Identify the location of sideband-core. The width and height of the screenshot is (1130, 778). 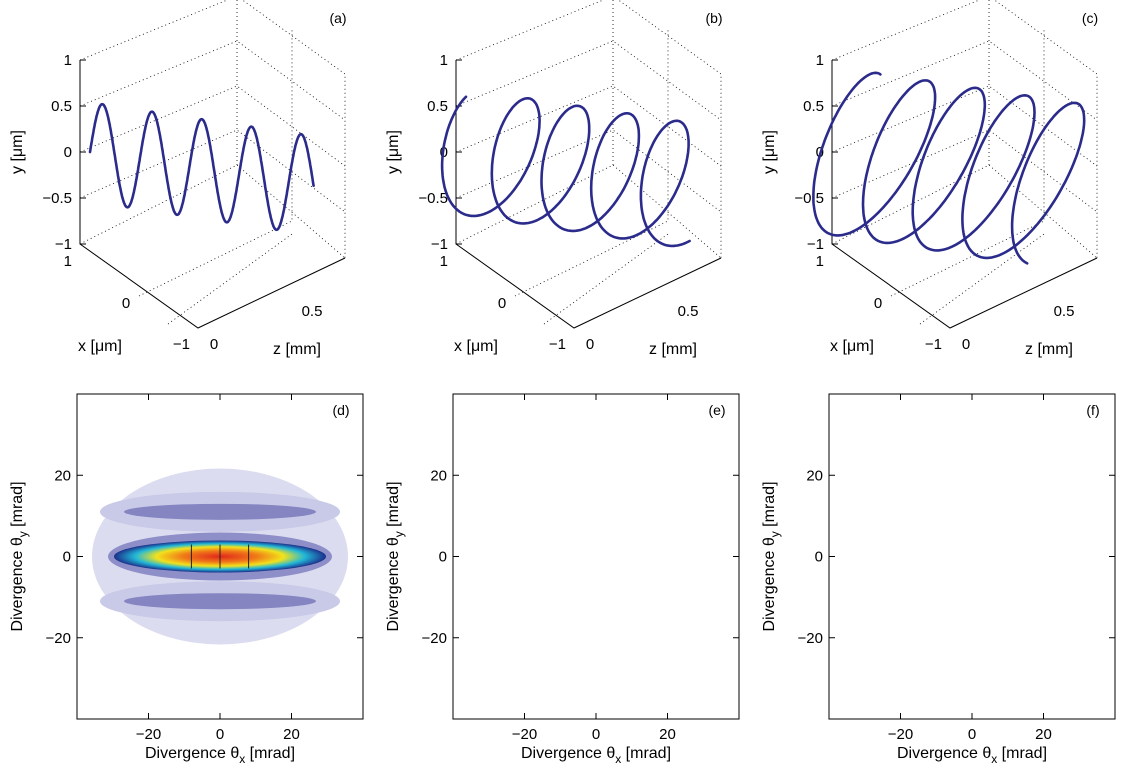
(220, 601).